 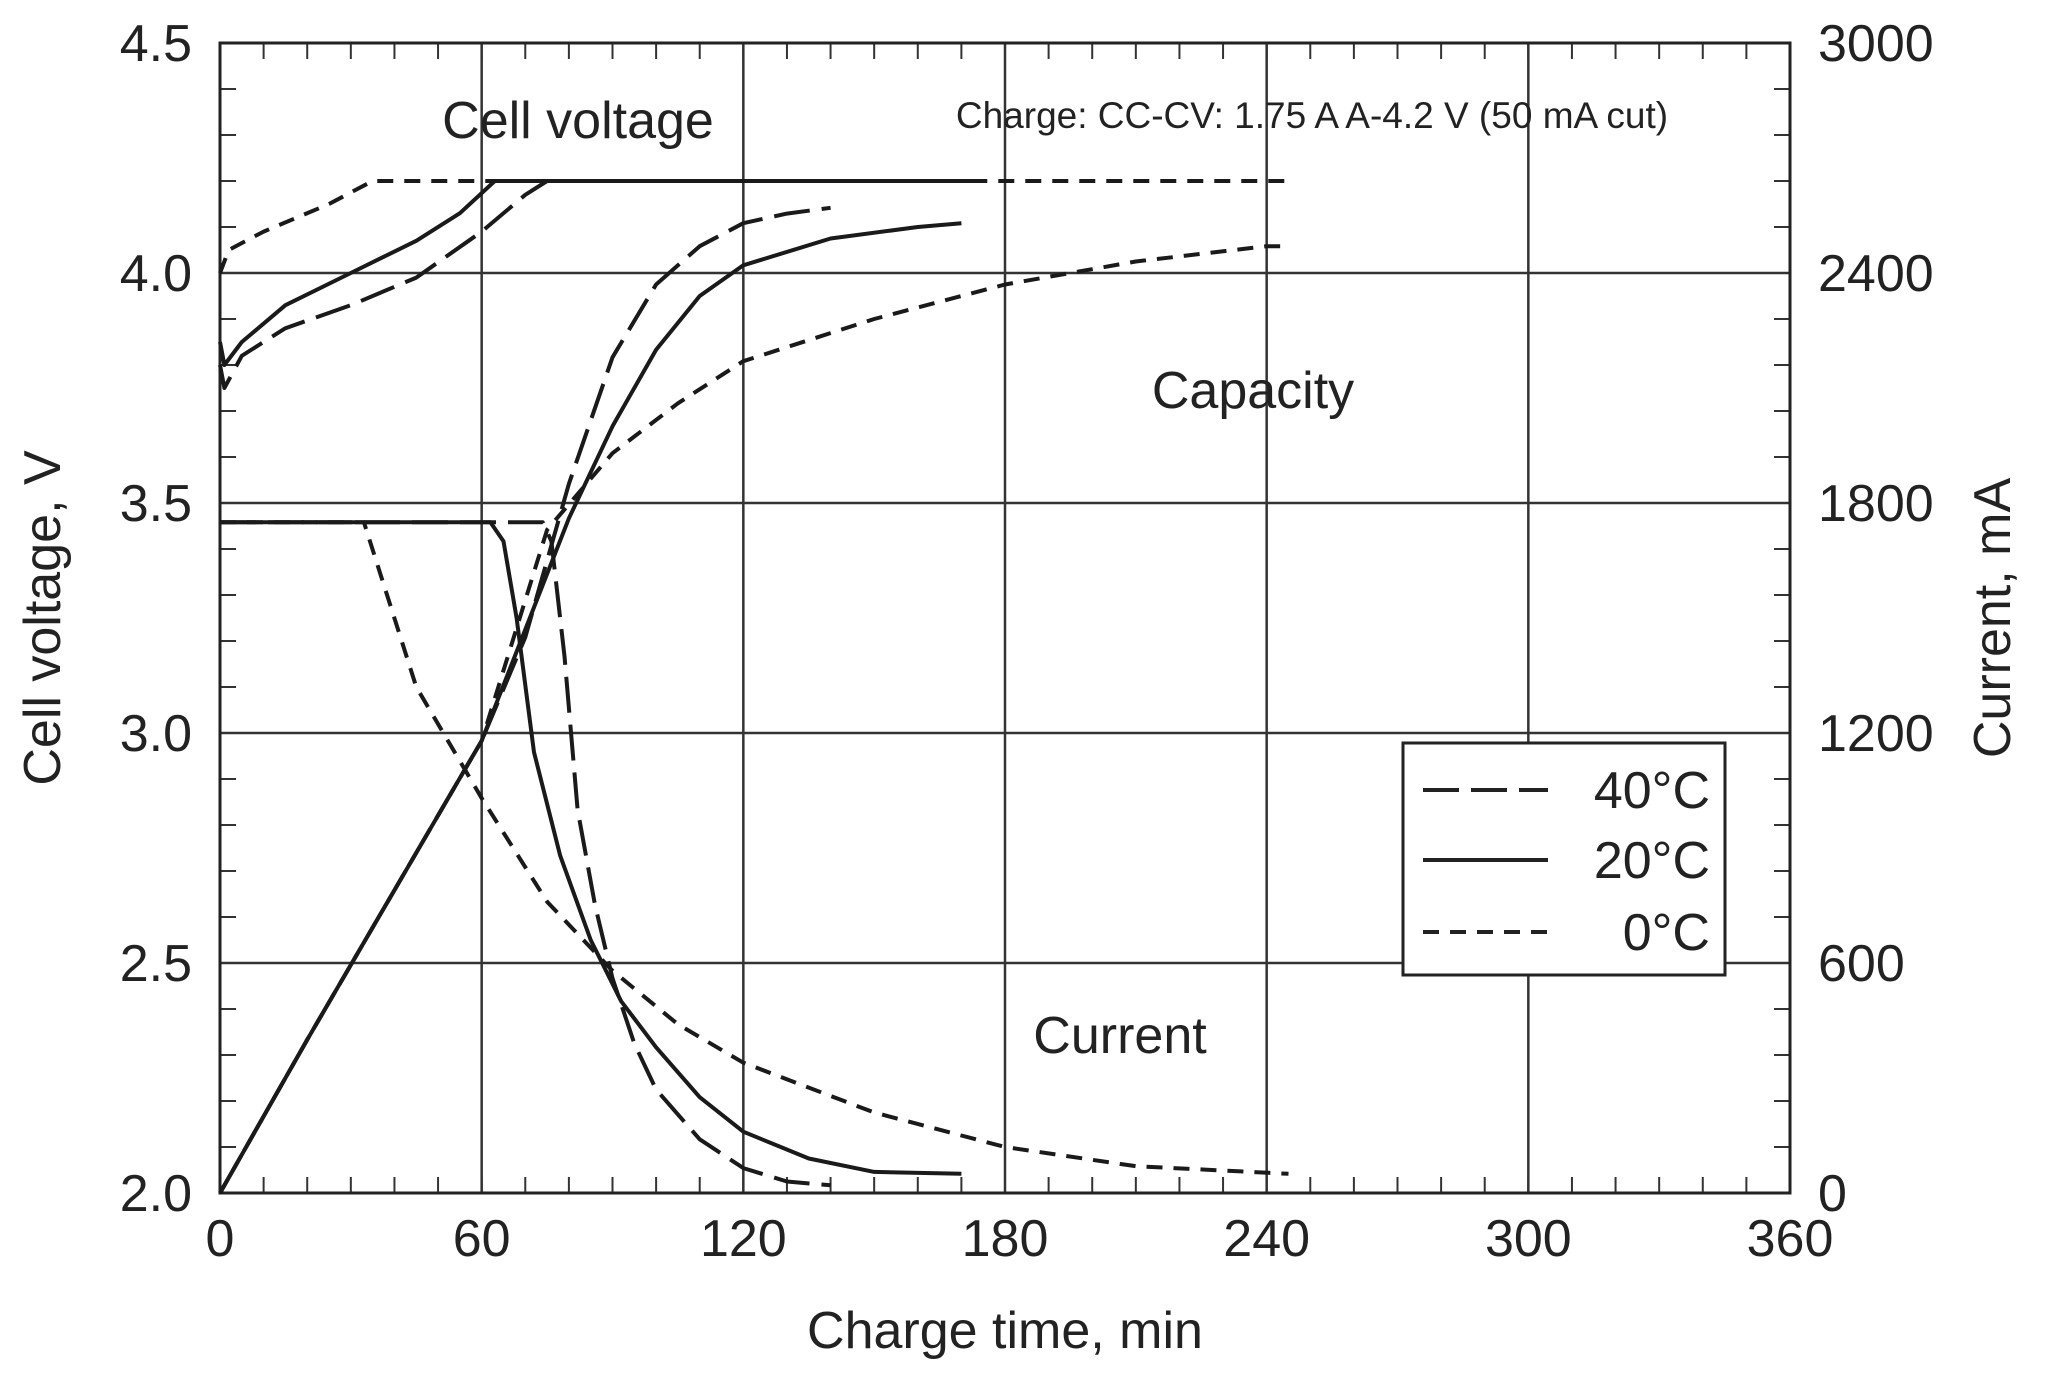 What do you see at coordinates (1876, 274) in the screenshot?
I see `y2-tick-label-4: 2400` at bounding box center [1876, 274].